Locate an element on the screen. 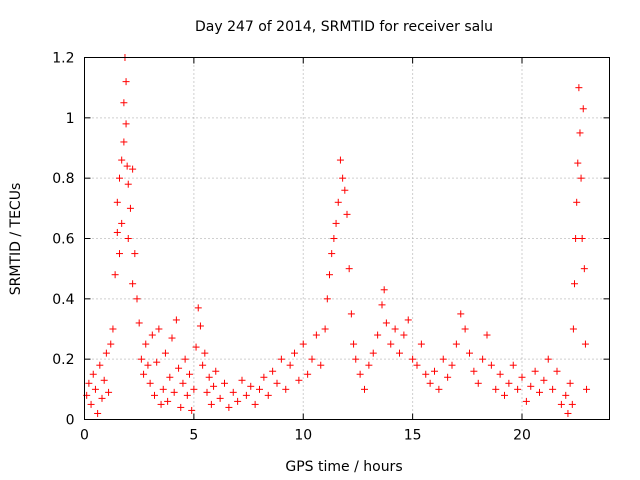 The height and width of the screenshot is (480, 640). y-axis-label: SRMTID / TECUs is located at coordinates (16, 239).